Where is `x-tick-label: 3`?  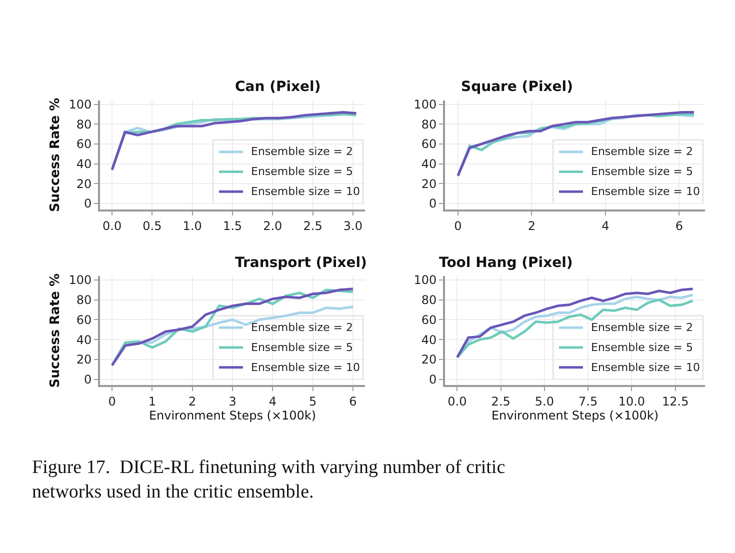
x-tick-label: 3 is located at coordinates (232, 401).